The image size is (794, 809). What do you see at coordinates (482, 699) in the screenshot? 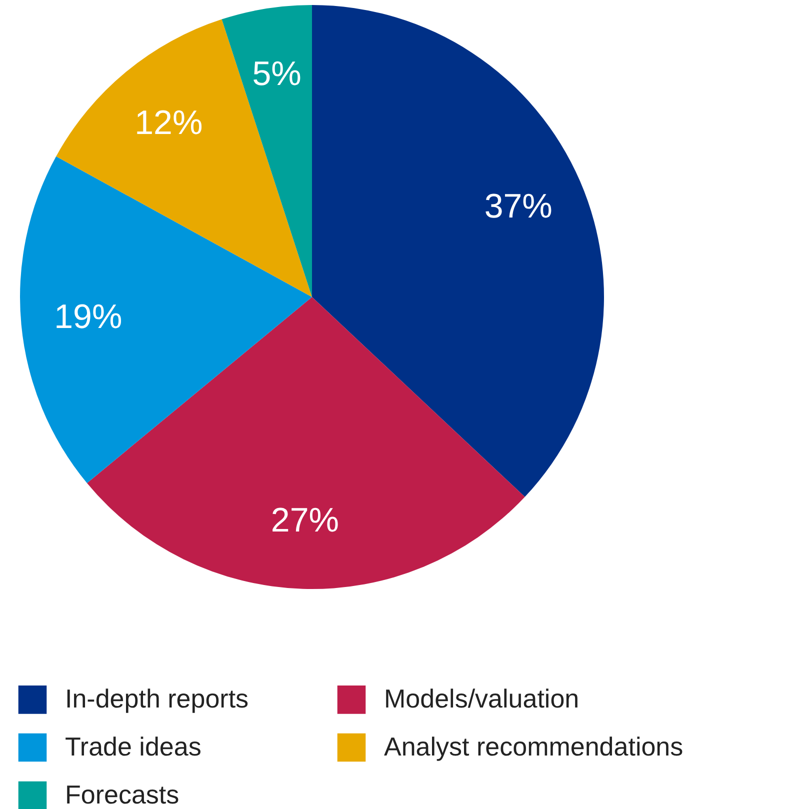
I see `legend-label: Models/valuation` at bounding box center [482, 699].